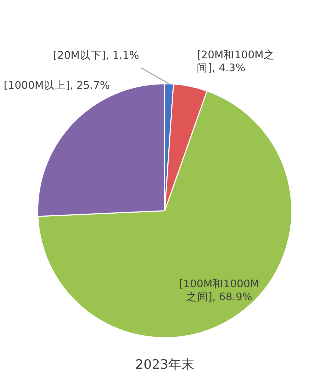 This screenshot has height=388, width=330. What do you see at coordinates (165, 365) in the screenshot?
I see `text: 2023年末` at bounding box center [165, 365].